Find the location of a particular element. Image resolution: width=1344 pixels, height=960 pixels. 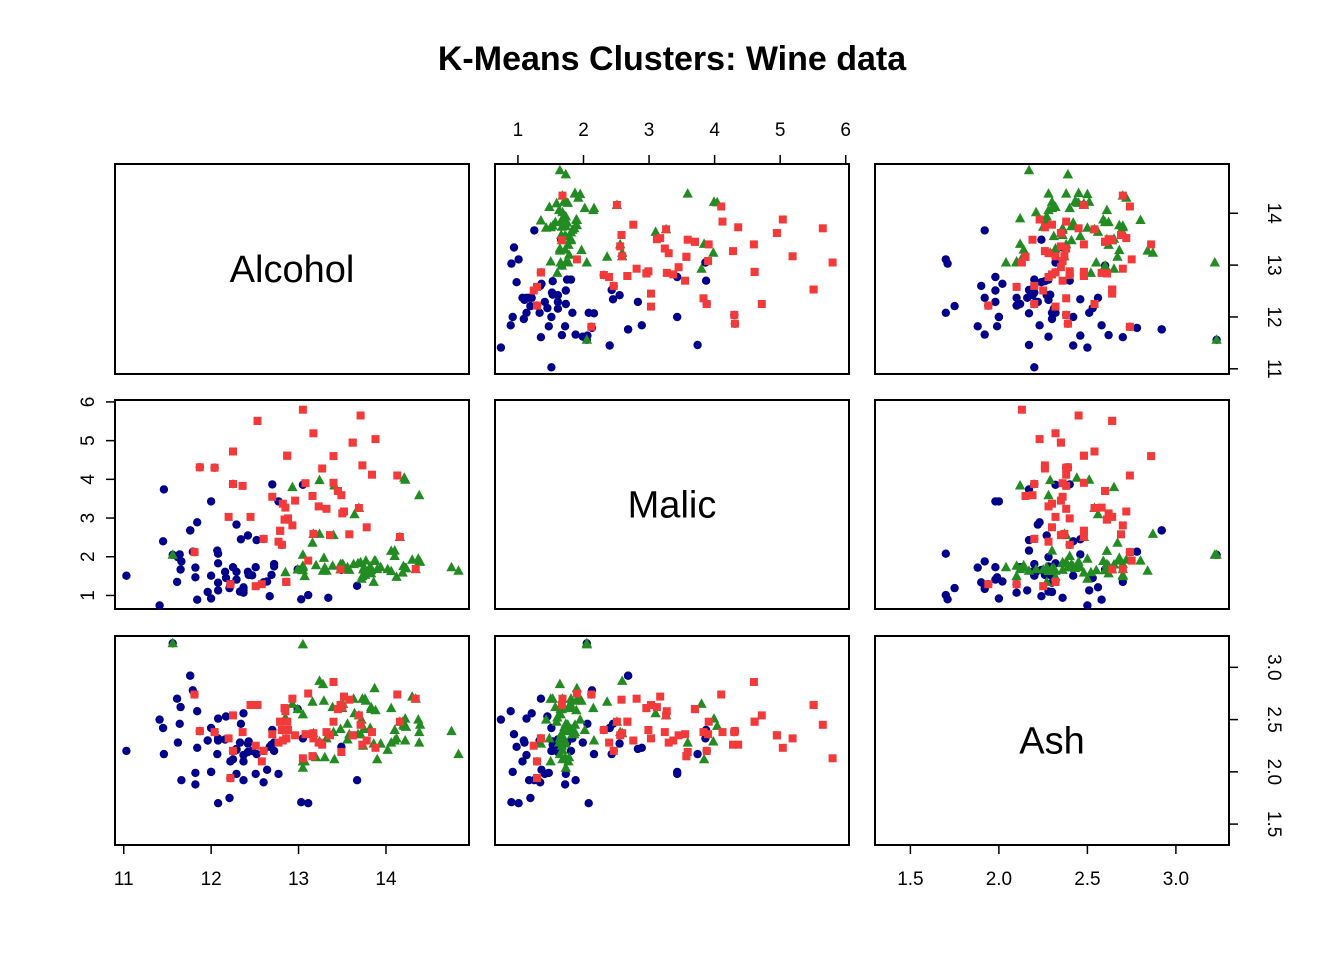

tick-label: 3.0 is located at coordinates (1273, 667).